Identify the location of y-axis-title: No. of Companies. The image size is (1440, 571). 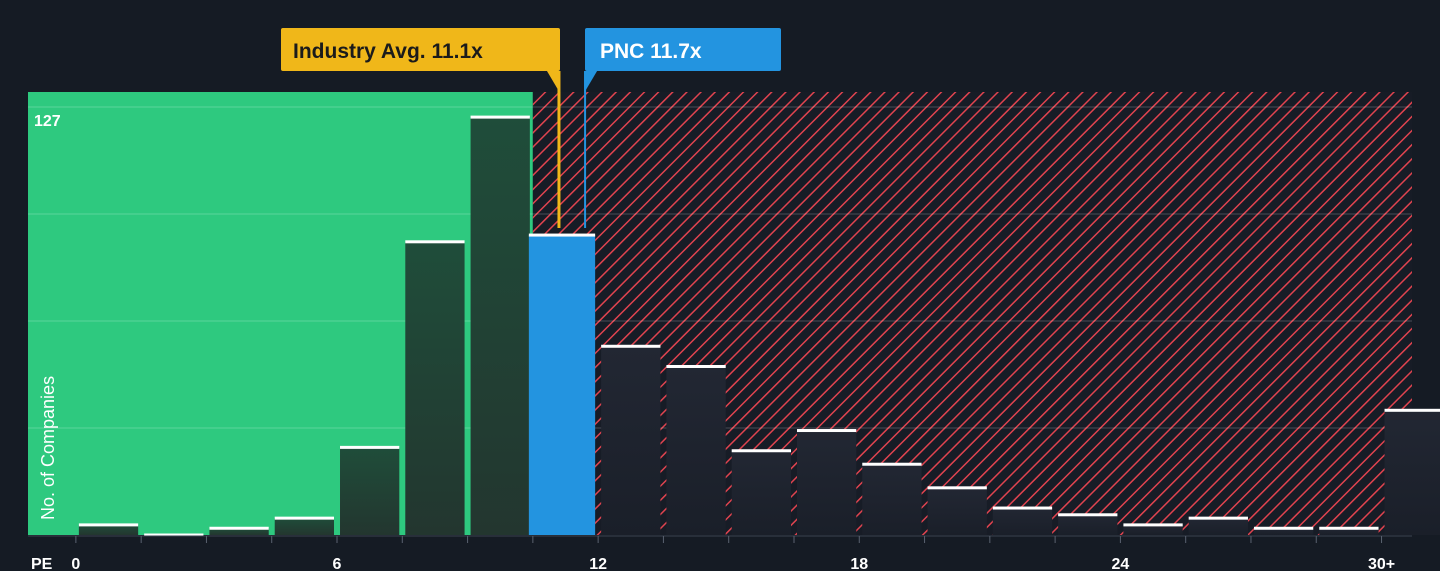
(48, 448).